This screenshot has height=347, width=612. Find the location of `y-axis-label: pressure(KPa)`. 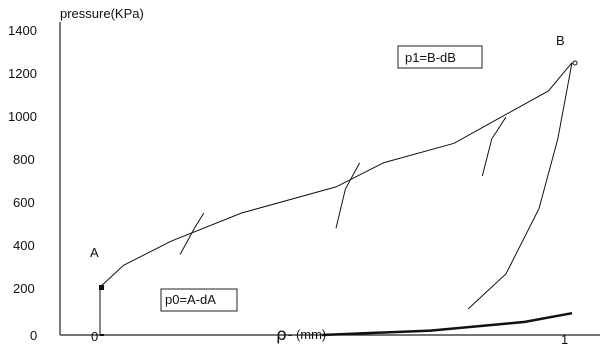

y-axis-label: pressure(KPa) is located at coordinates (102, 13).